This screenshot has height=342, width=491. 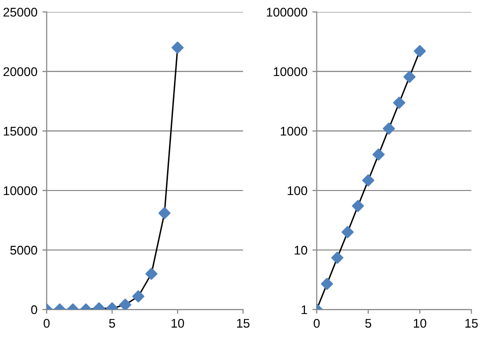 I want to click on y-tick-label: 25000, so click(x=20, y=12).